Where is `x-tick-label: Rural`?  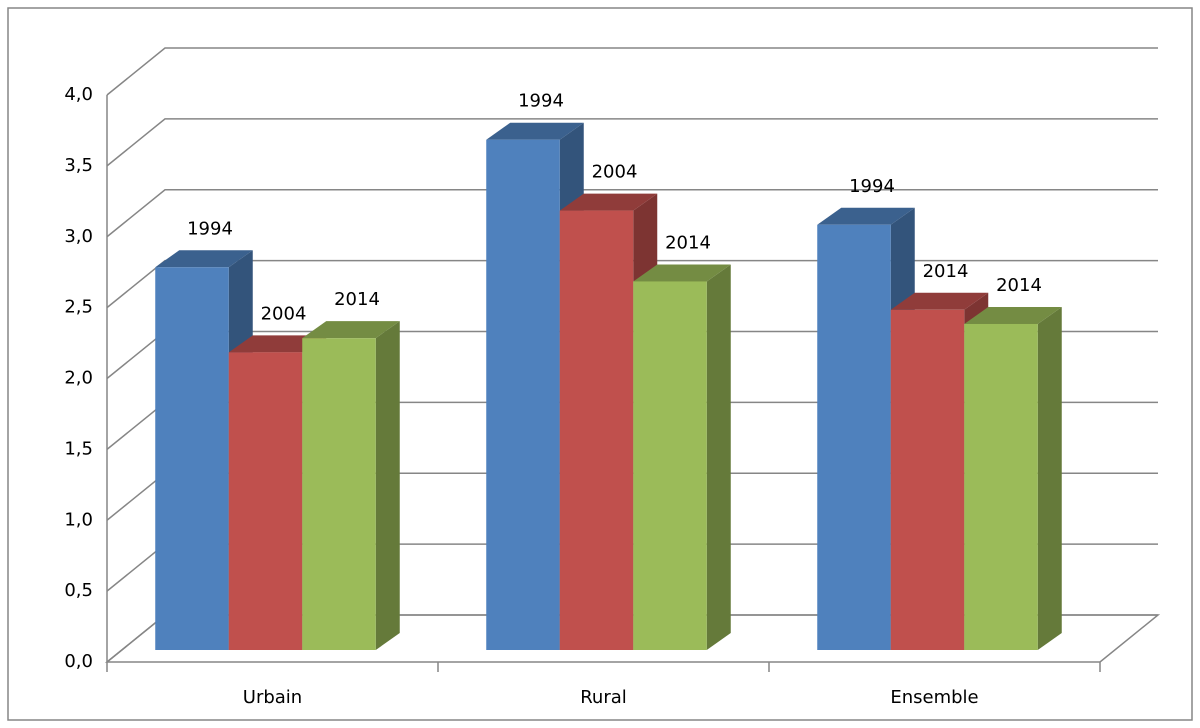 x-tick-label: Rural is located at coordinates (603, 697).